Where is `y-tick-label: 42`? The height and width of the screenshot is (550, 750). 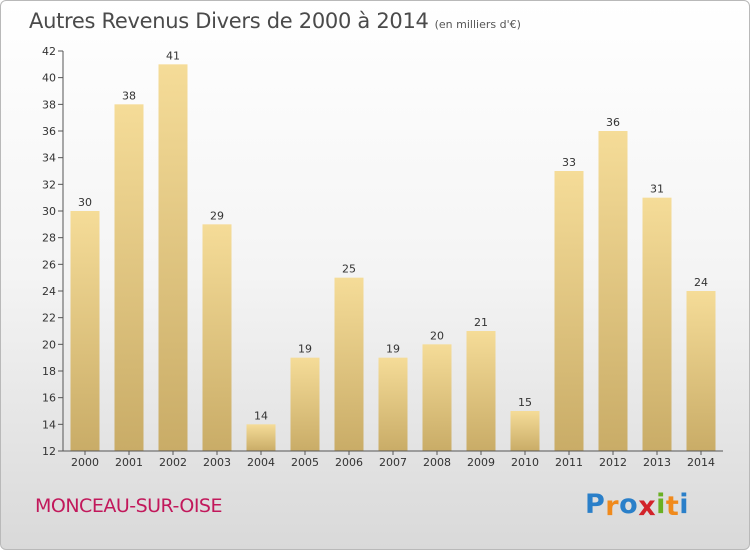 y-tick-label: 42 is located at coordinates (49, 51).